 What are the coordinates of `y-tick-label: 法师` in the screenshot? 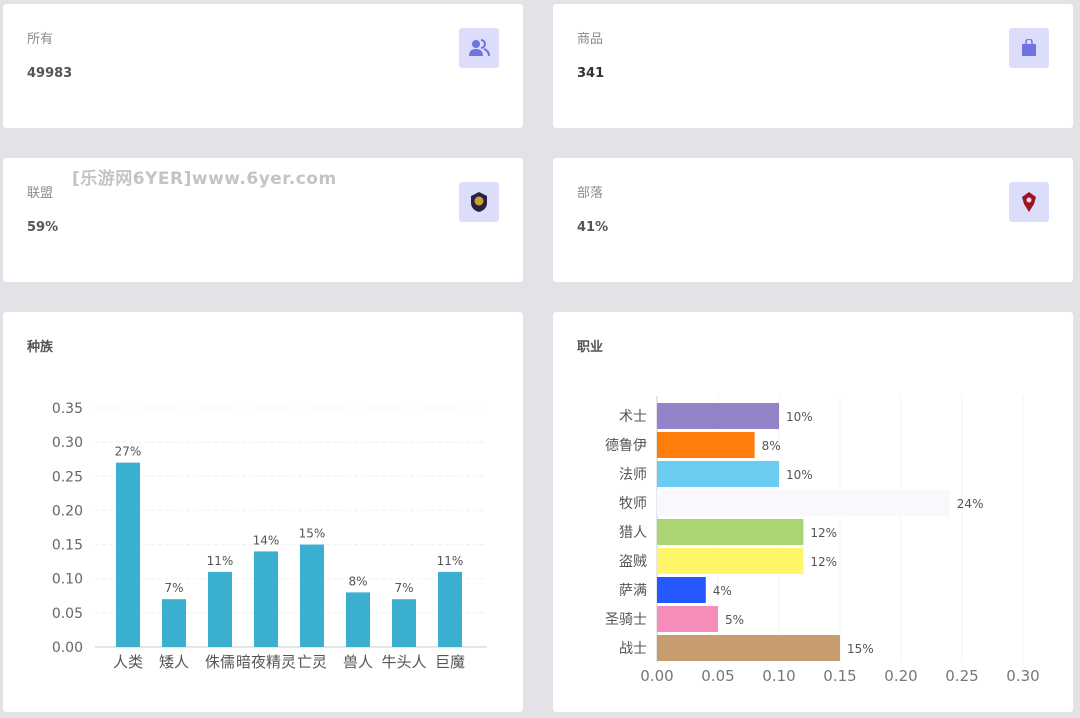 It's located at (633, 475).